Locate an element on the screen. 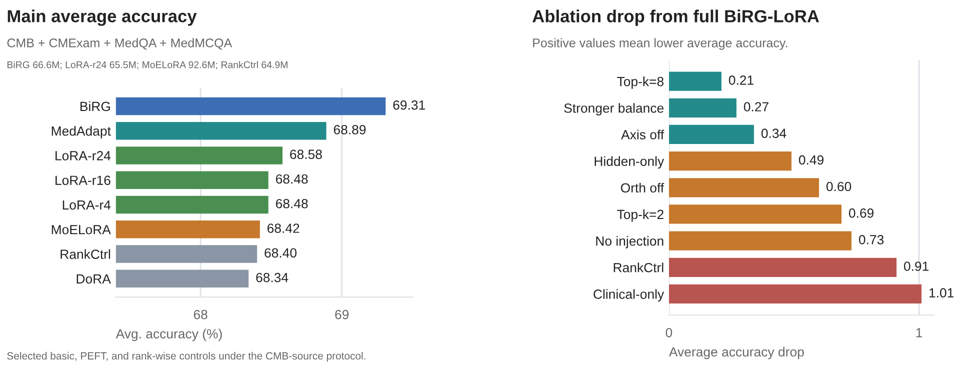 Image resolution: width=957 pixels, height=369 pixels. data-label: 0.34 is located at coordinates (773, 133).